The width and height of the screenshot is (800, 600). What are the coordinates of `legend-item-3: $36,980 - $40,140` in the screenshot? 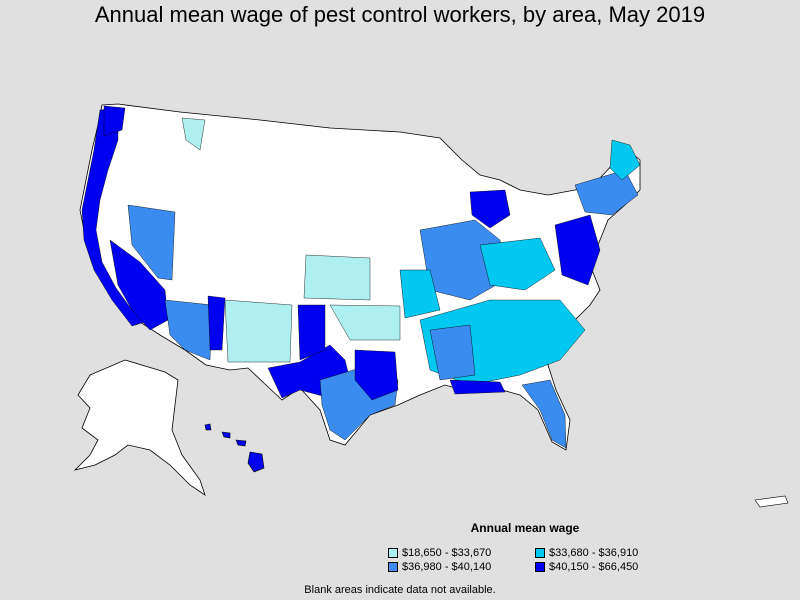 It's located at (439, 567).